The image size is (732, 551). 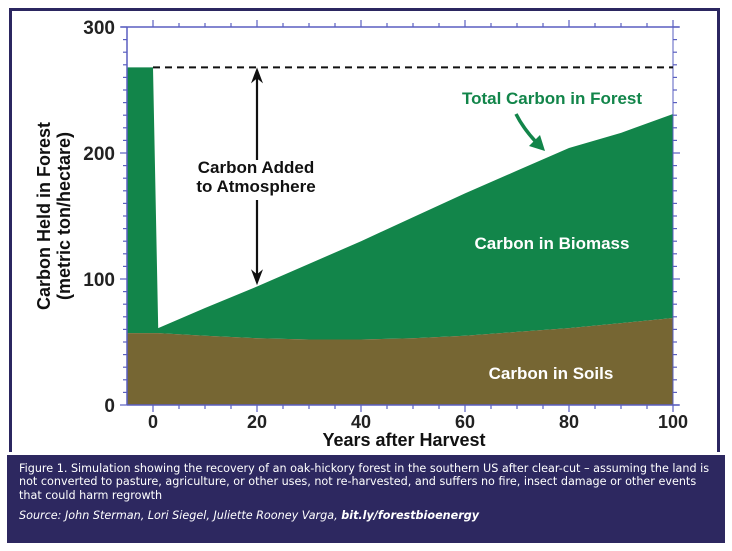 What do you see at coordinates (410, 516) in the screenshot?
I see `source-link: bit.ly/forestbioenergy` at bounding box center [410, 516].